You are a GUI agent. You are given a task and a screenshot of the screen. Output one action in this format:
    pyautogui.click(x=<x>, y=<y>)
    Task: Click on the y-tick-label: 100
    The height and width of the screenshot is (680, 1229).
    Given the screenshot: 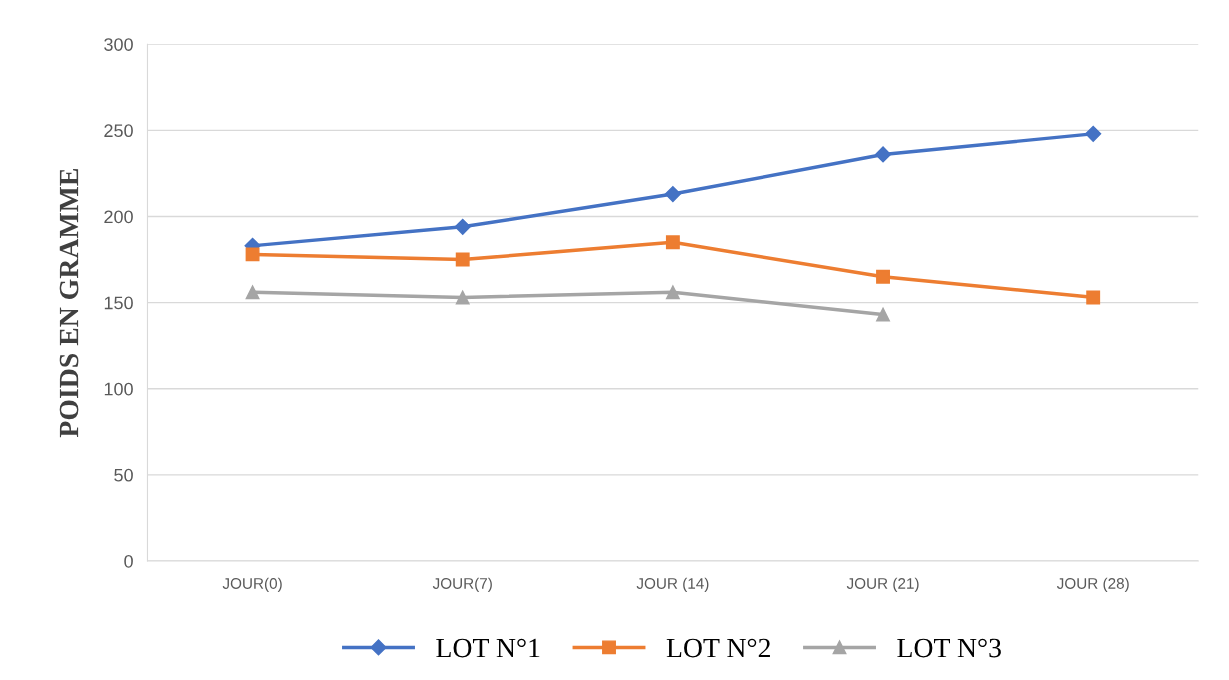 What is the action you would take?
    pyautogui.click(x=118, y=389)
    